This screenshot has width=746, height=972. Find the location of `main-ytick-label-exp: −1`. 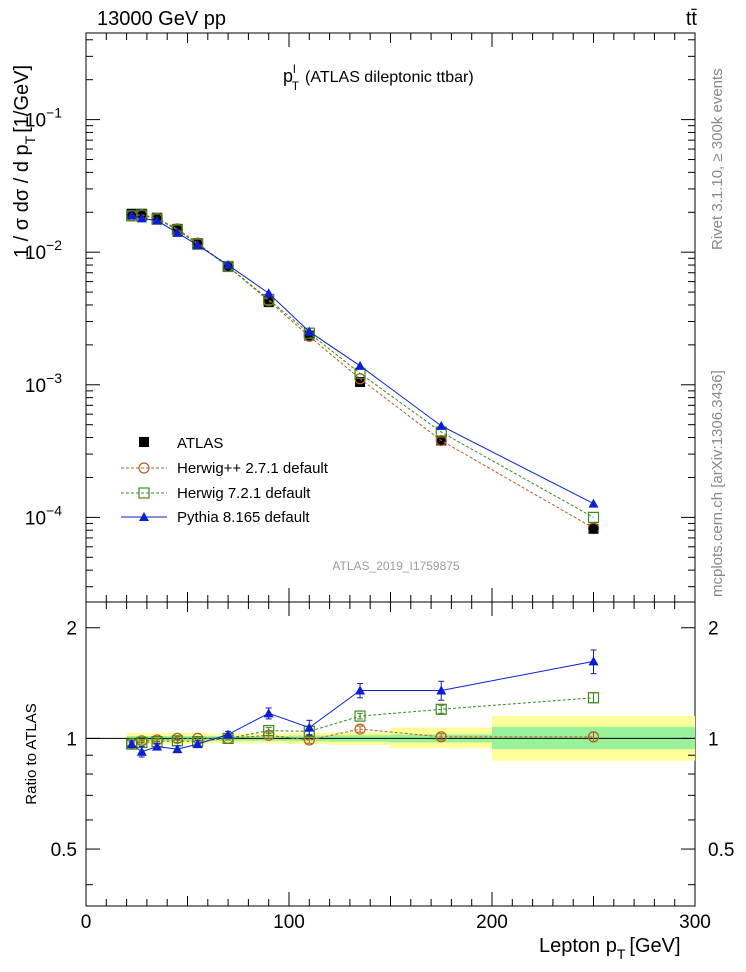

main-ytick-label-exp: −1 is located at coordinates (54, 113).